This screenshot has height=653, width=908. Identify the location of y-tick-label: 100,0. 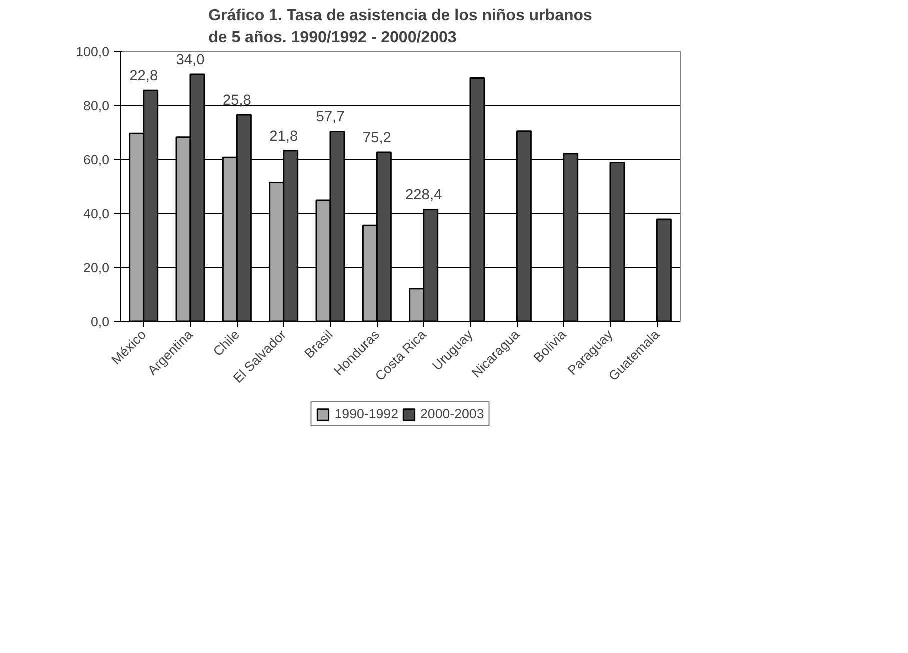
(93, 52).